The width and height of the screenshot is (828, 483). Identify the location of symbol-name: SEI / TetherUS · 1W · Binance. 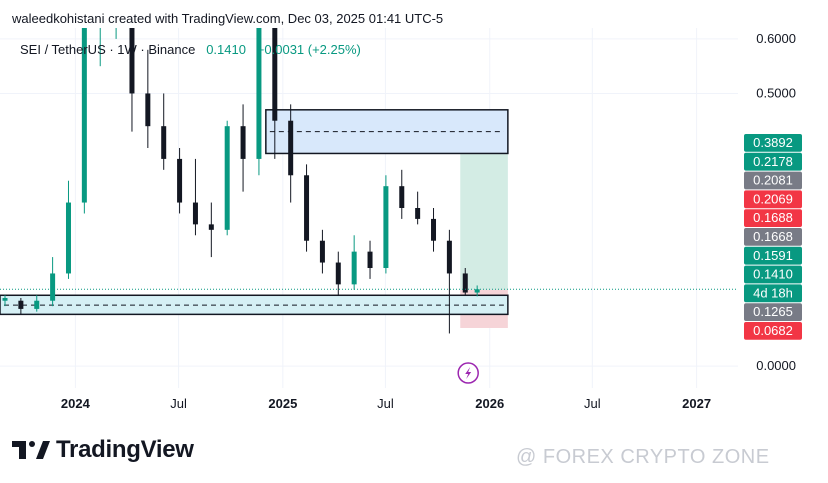
(108, 49).